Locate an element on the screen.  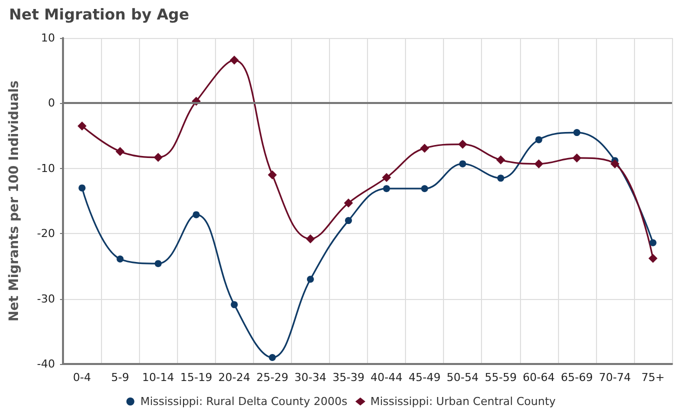
x-tick-label: 40-44 is located at coordinates (386, 377).